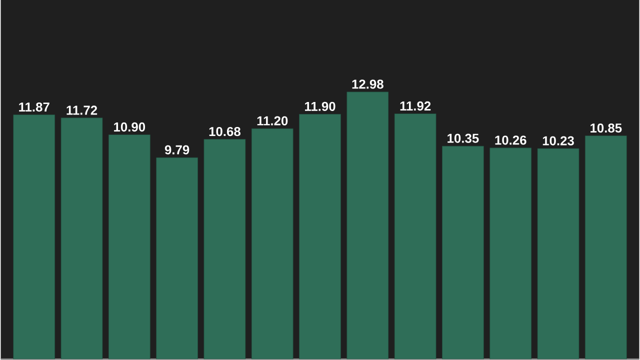  What do you see at coordinates (177, 149) in the screenshot?
I see `data-label: 9.79` at bounding box center [177, 149].